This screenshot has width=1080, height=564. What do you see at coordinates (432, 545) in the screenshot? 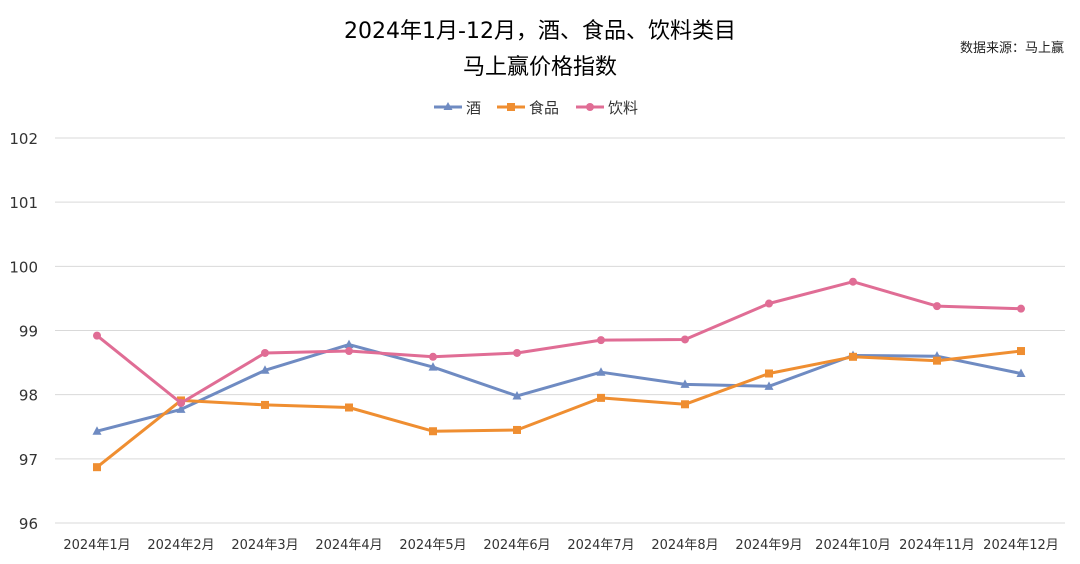
I see `x-tick-label-5: 2024年5月` at bounding box center [432, 545].